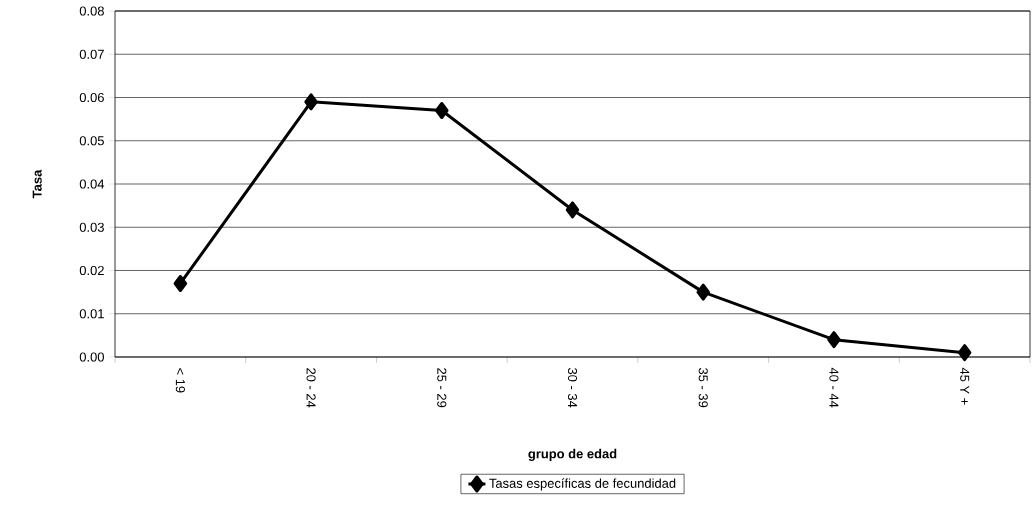  Describe the element at coordinates (91, 11) in the screenshot. I see `y-tick-label: 0.08` at that location.